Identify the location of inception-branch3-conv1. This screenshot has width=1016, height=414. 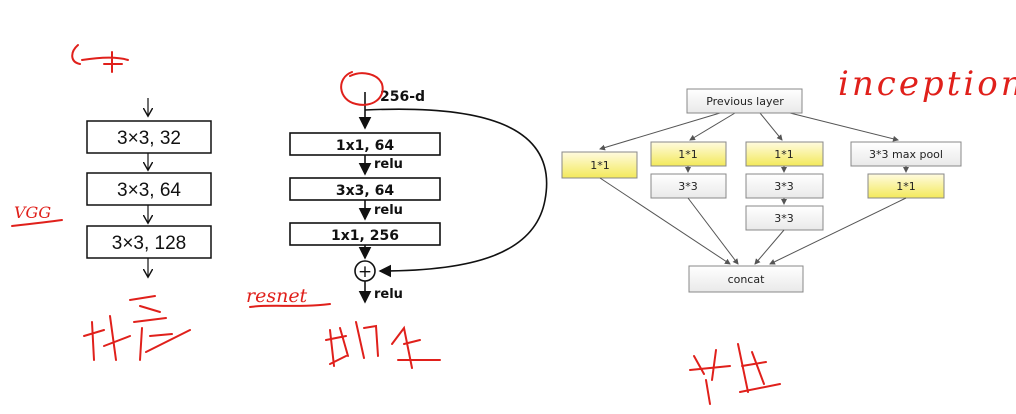
(784, 154).